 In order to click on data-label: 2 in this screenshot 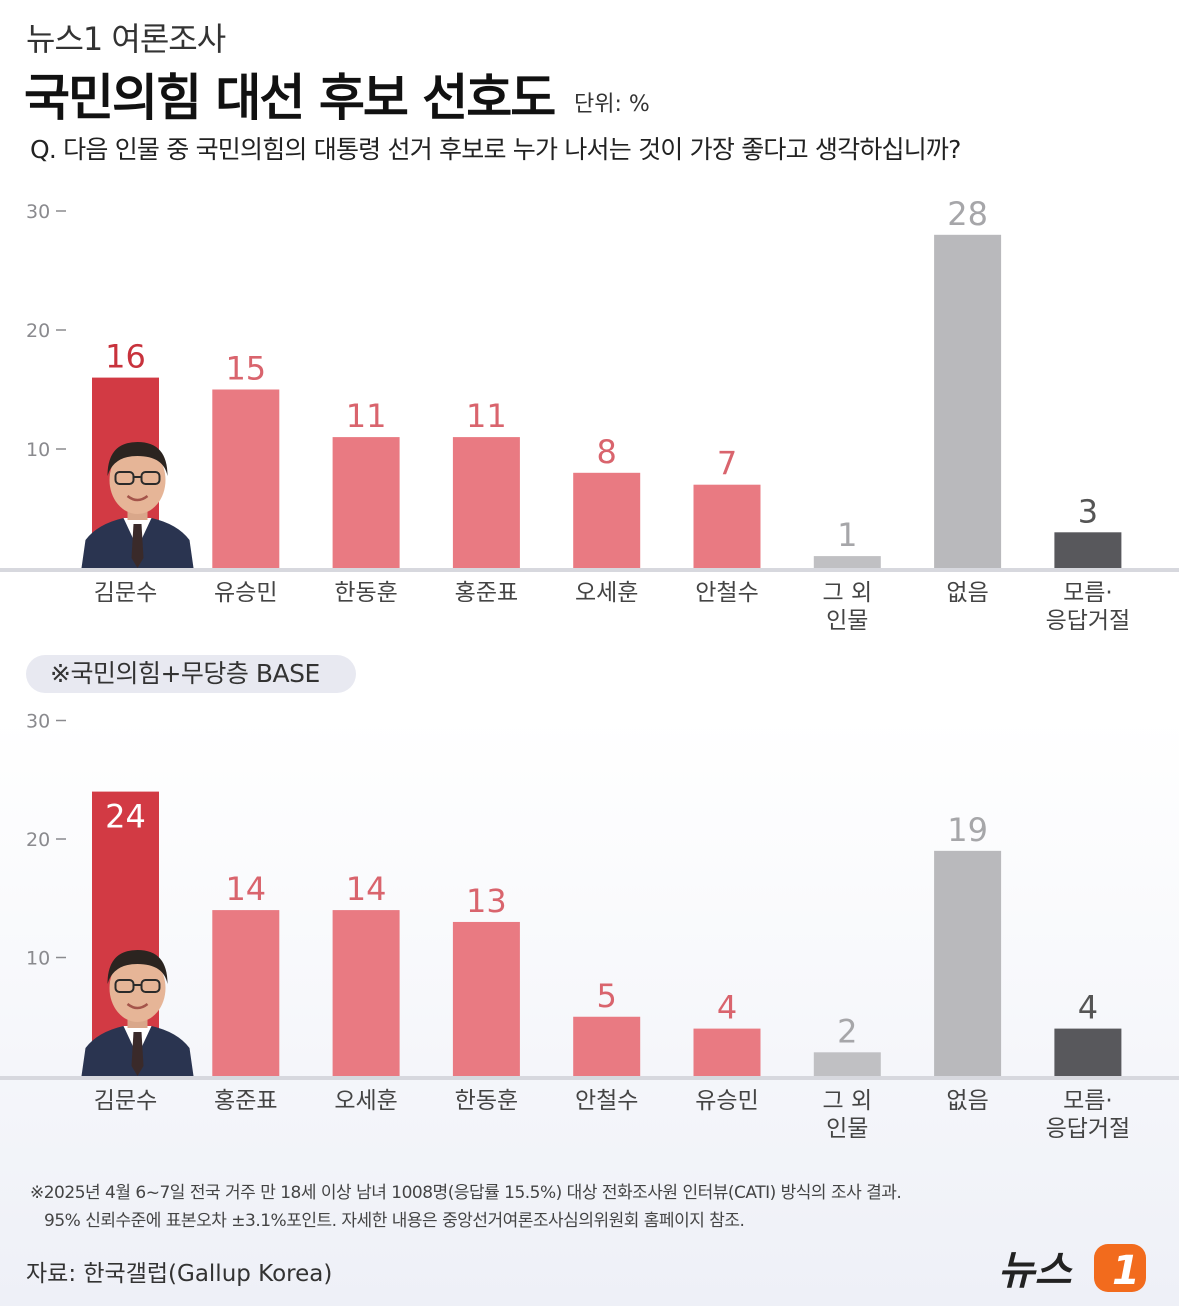, I will do `click(847, 1031)`.